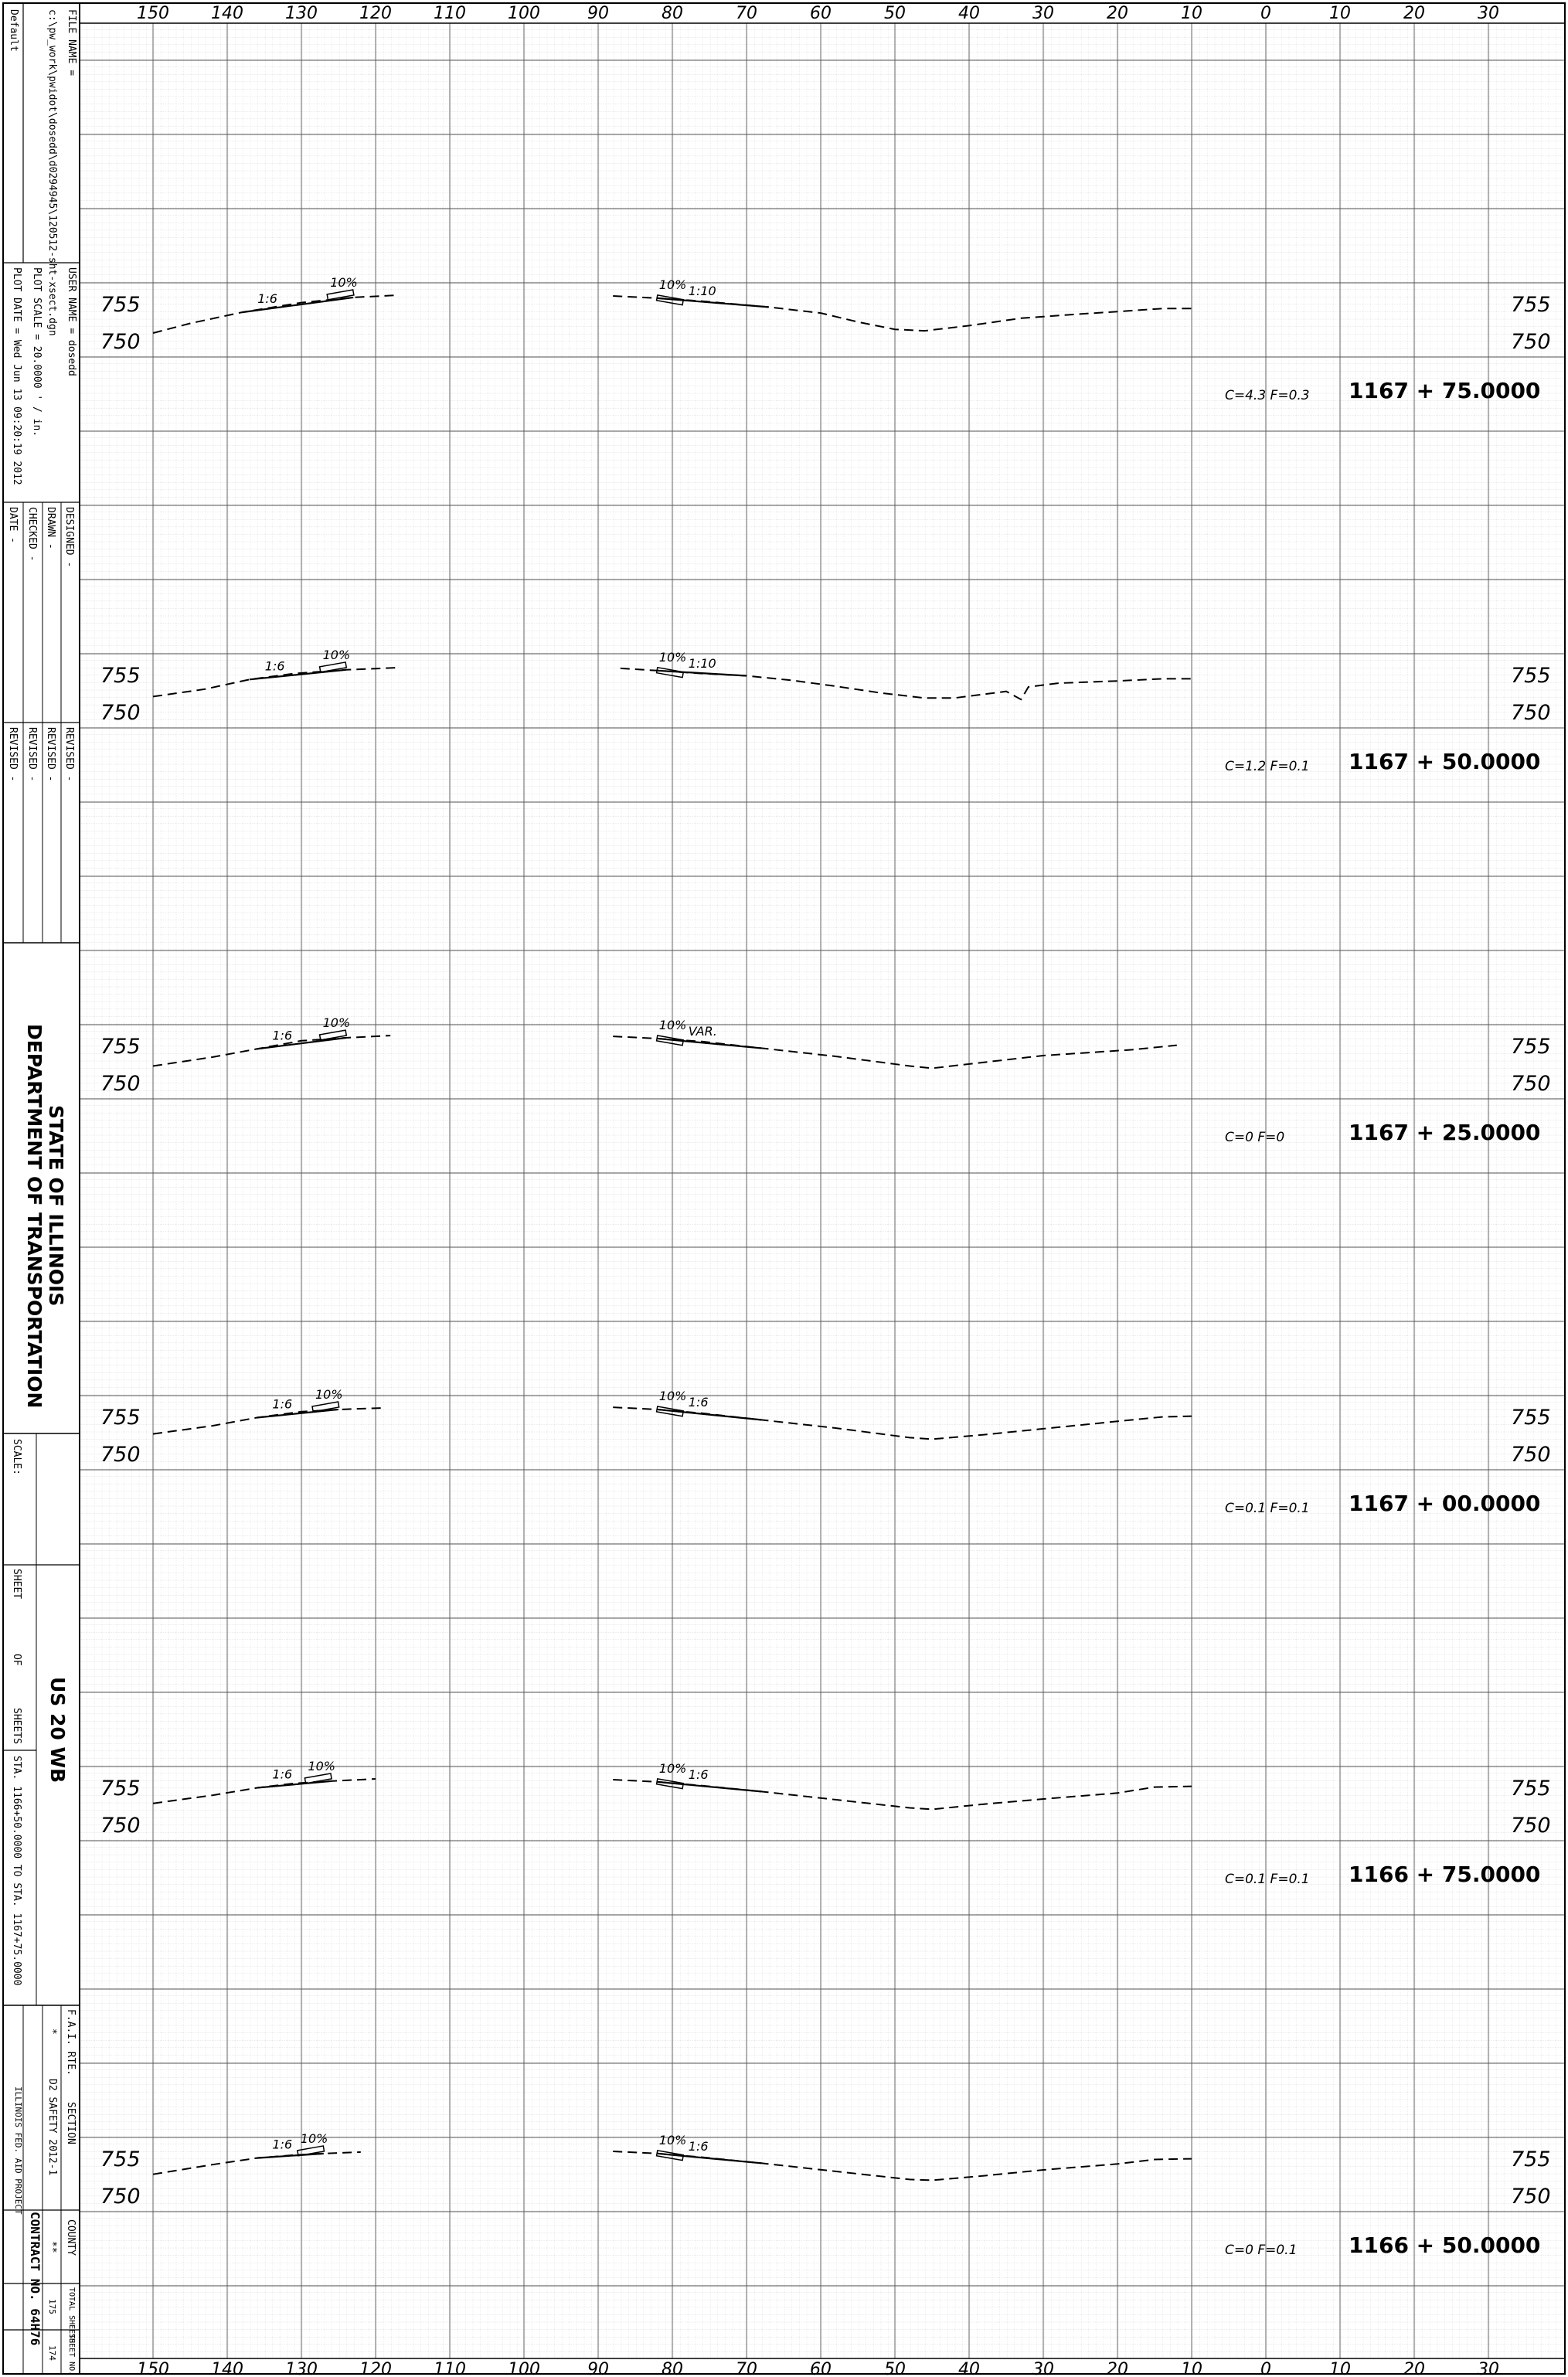 Image resolution: width=1568 pixels, height=2377 pixels. I want to click on of-label: OF, so click(16, 1660).